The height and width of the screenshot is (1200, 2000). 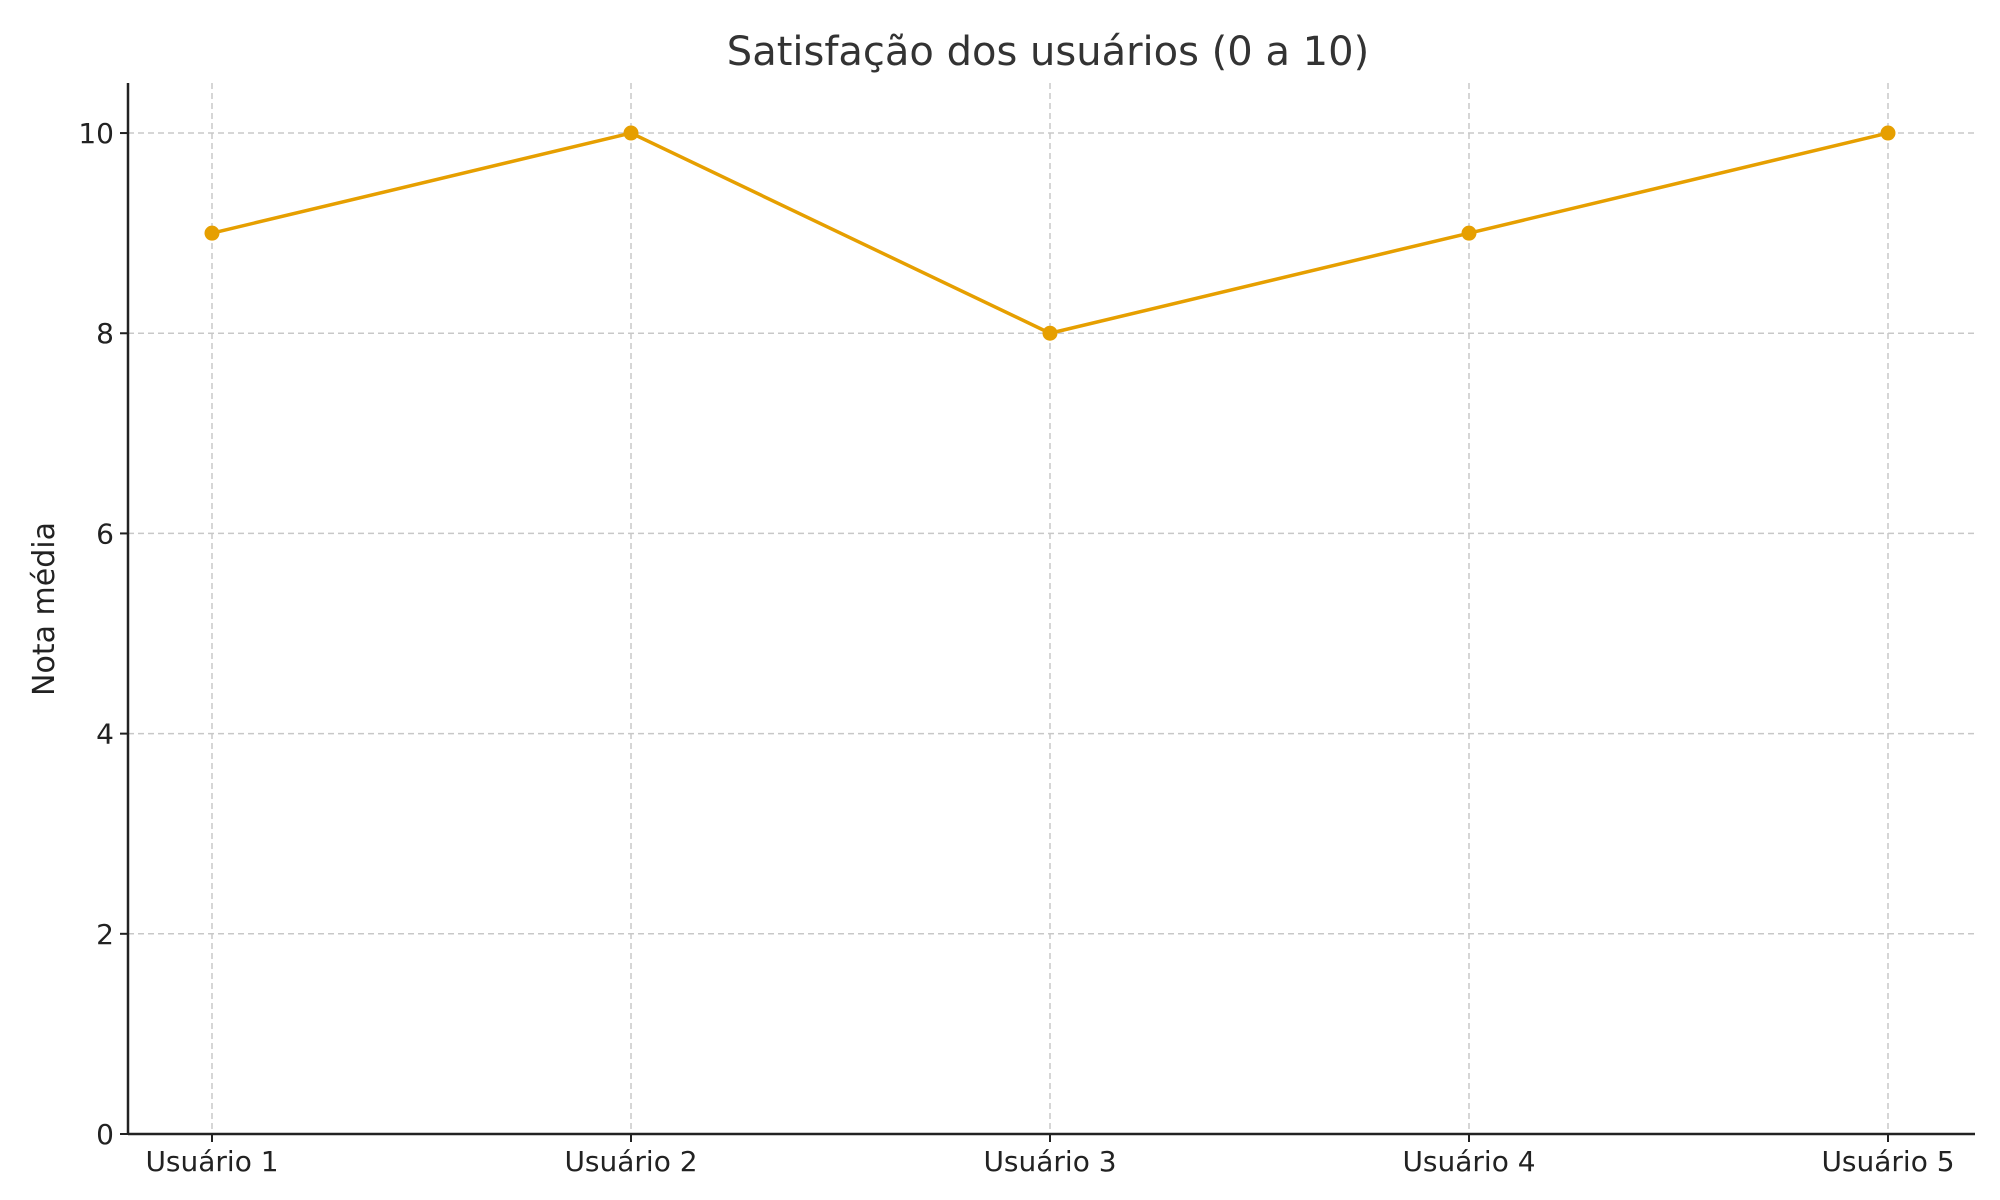 I want to click on y-tick-label: 8, so click(x=105, y=333).